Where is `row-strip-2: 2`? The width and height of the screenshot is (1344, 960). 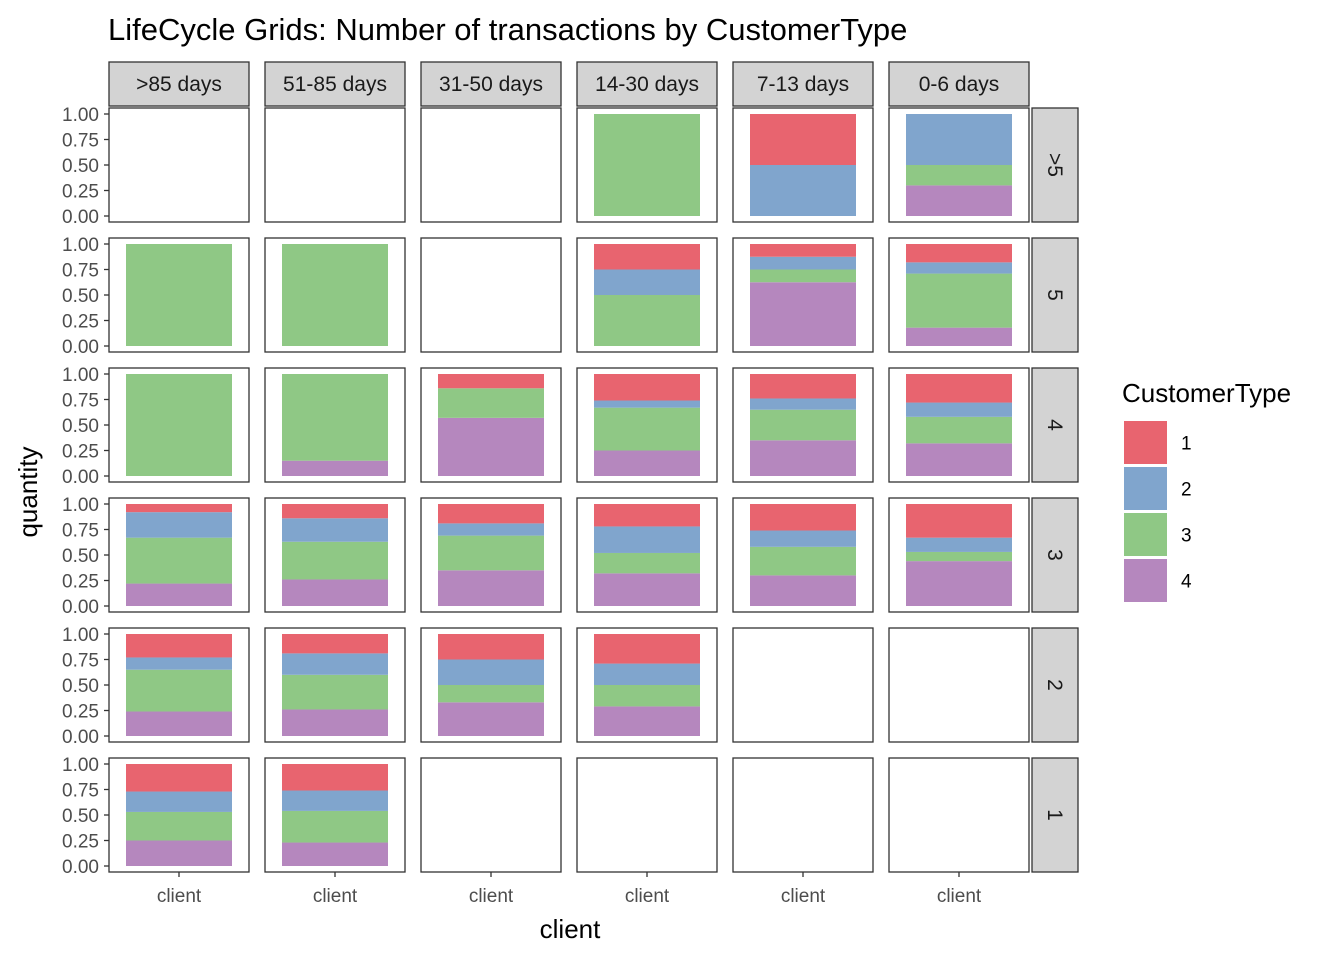 row-strip-2: 2 is located at coordinates (1055, 685).